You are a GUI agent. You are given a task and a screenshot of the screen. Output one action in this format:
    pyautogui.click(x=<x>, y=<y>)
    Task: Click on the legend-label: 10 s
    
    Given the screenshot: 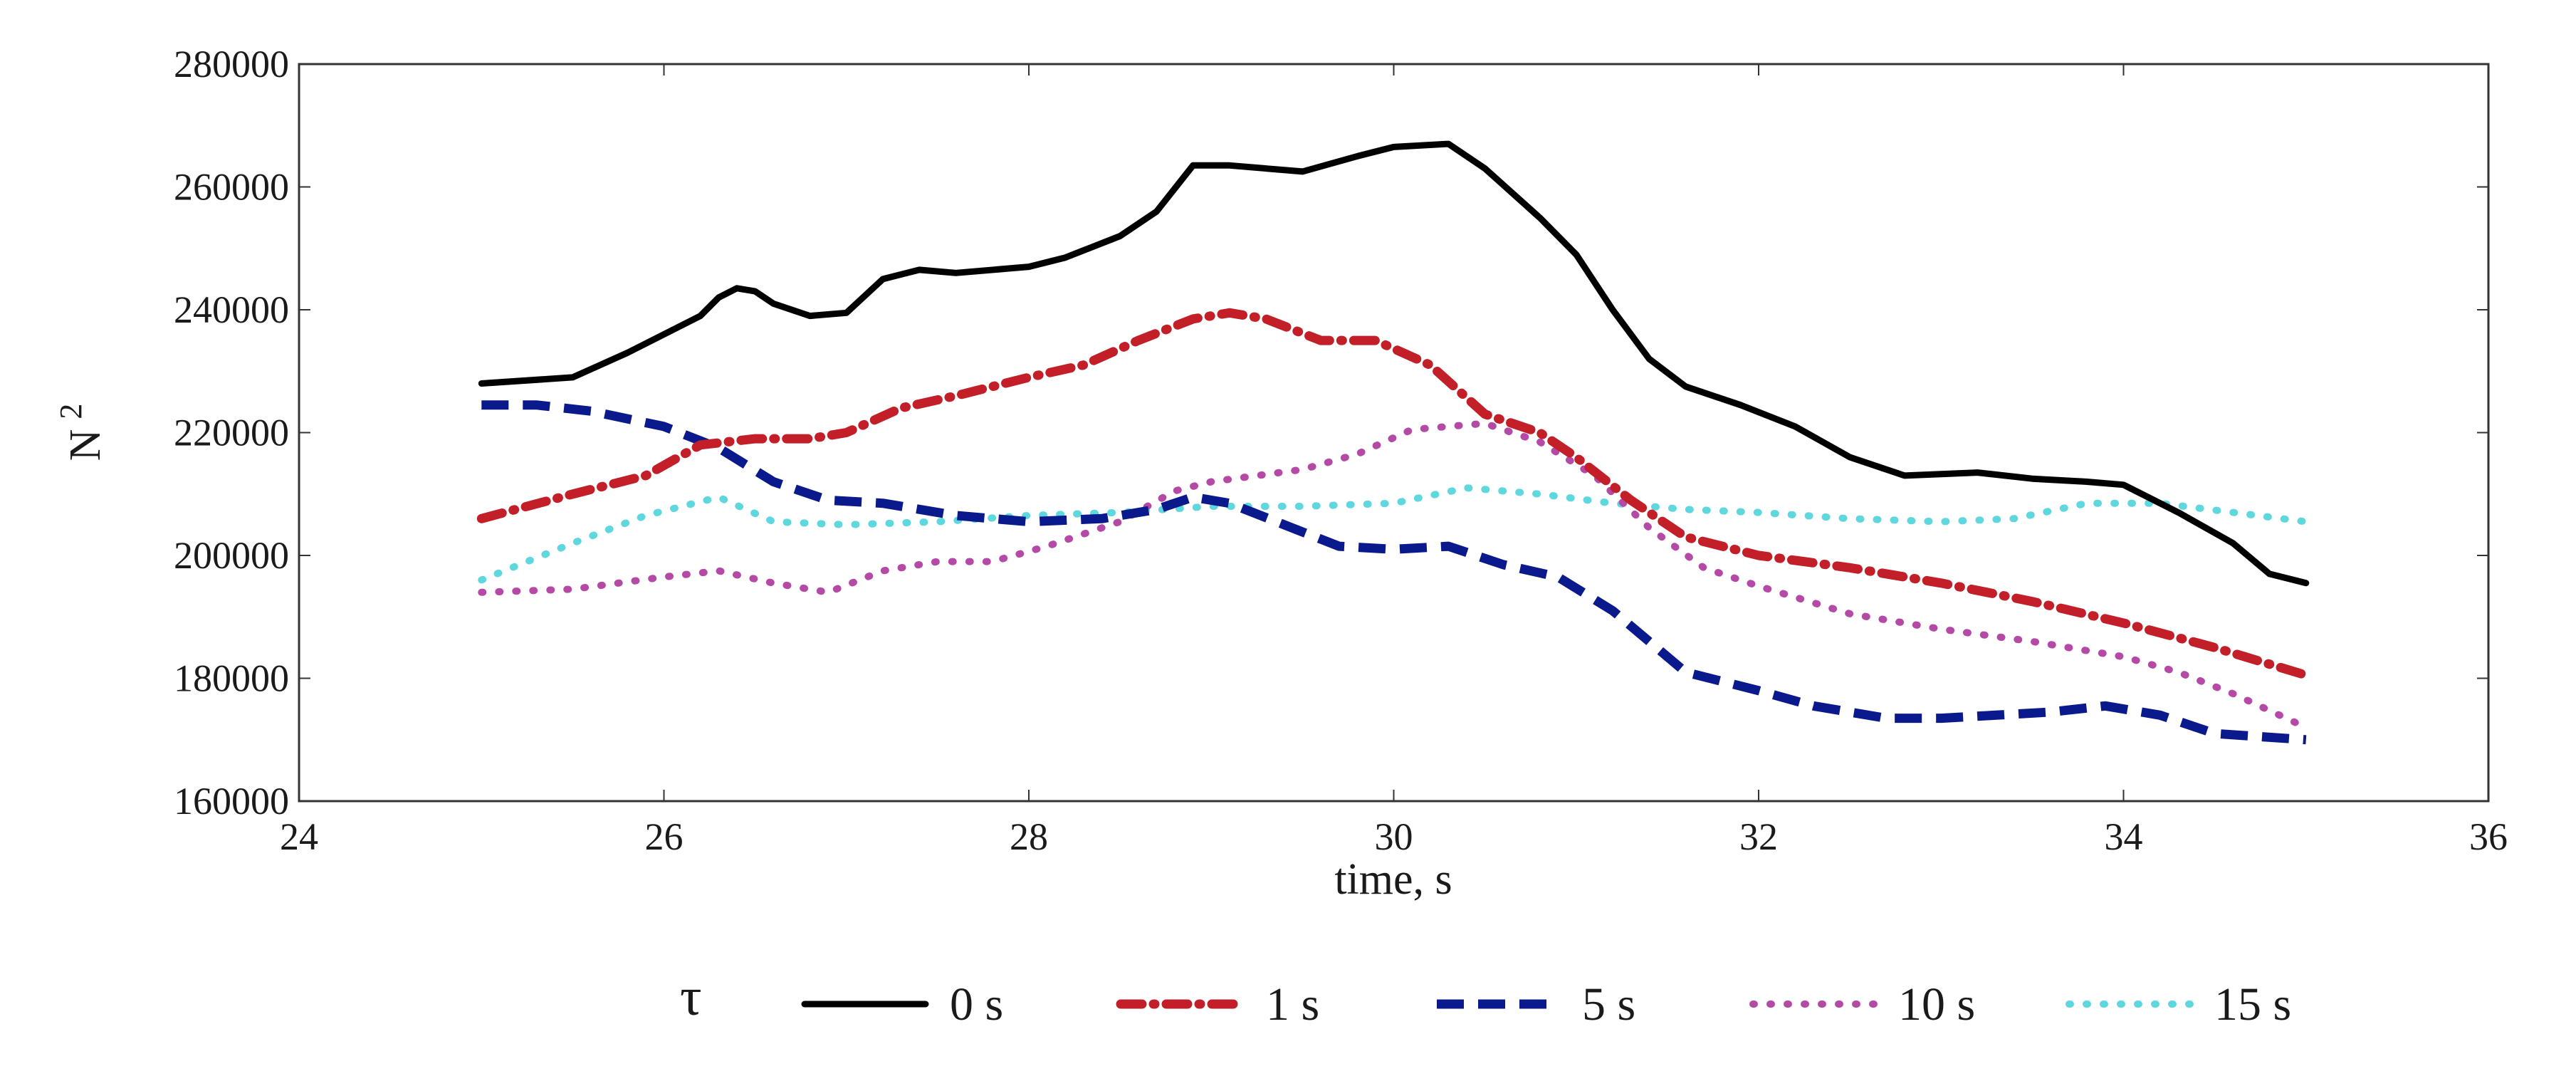 What is the action you would take?
    pyautogui.click(x=1936, y=1004)
    